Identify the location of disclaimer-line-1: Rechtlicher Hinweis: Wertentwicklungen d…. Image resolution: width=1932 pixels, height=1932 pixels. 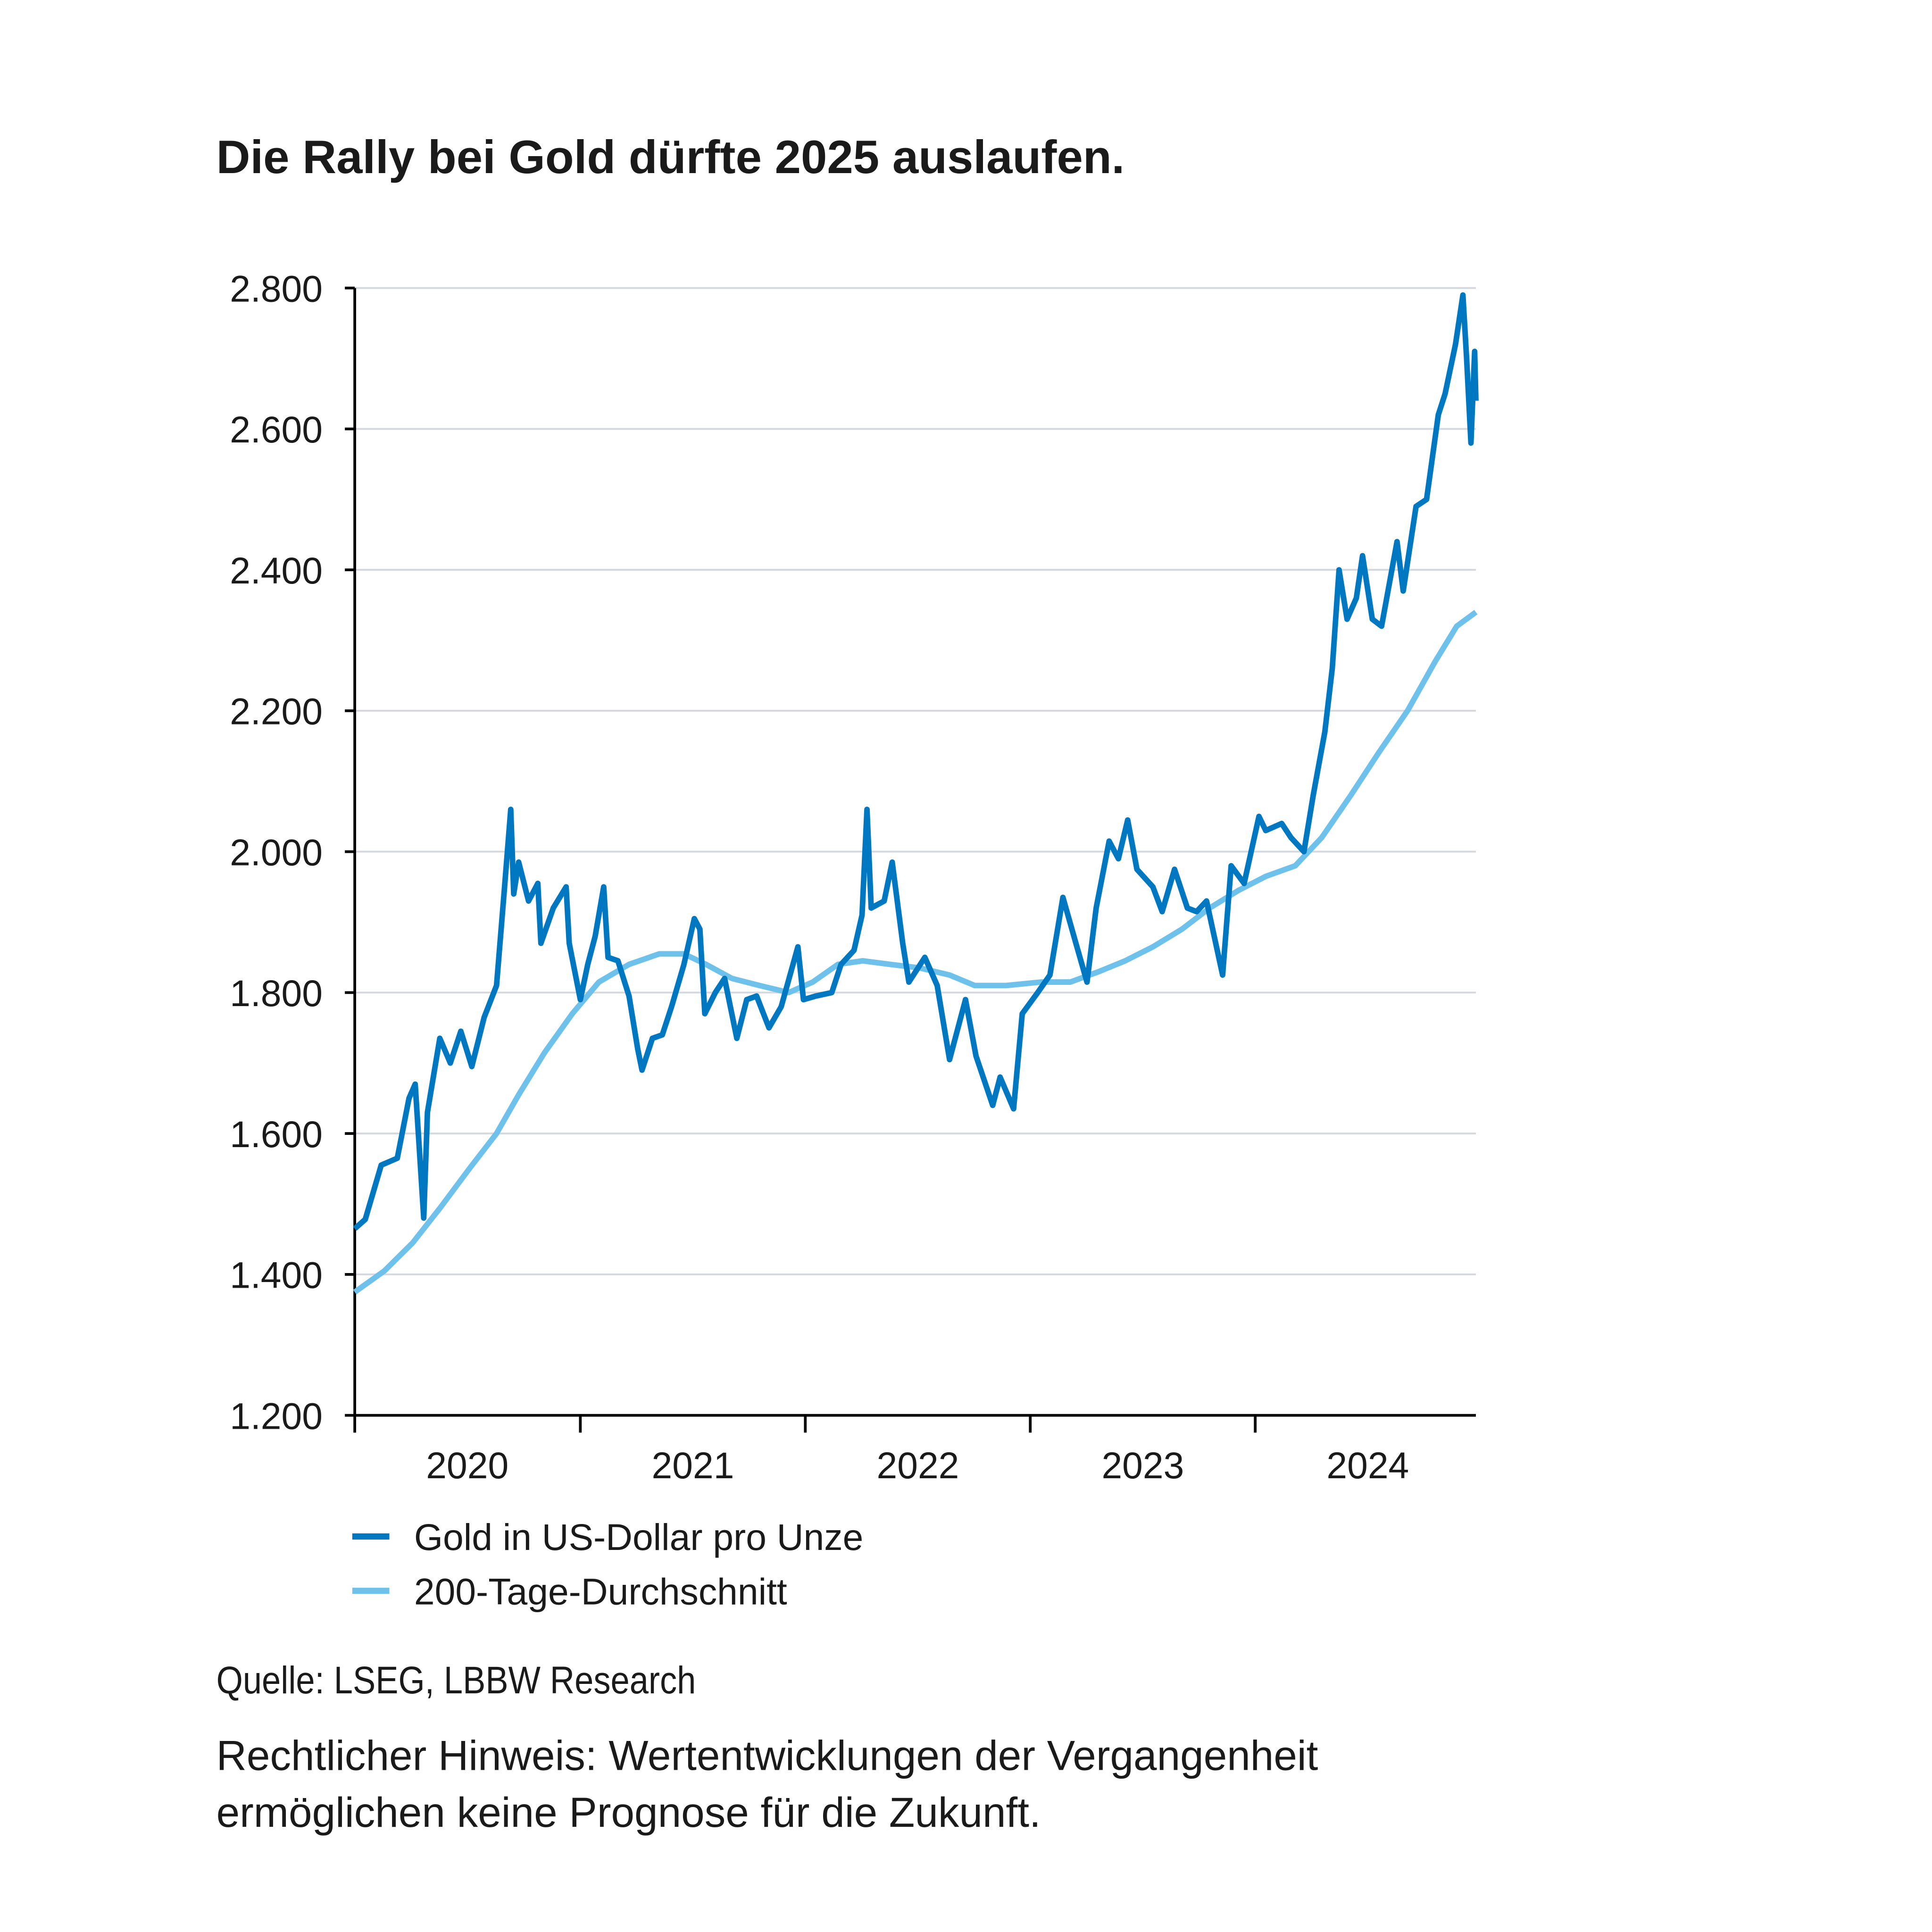
(768, 1755).